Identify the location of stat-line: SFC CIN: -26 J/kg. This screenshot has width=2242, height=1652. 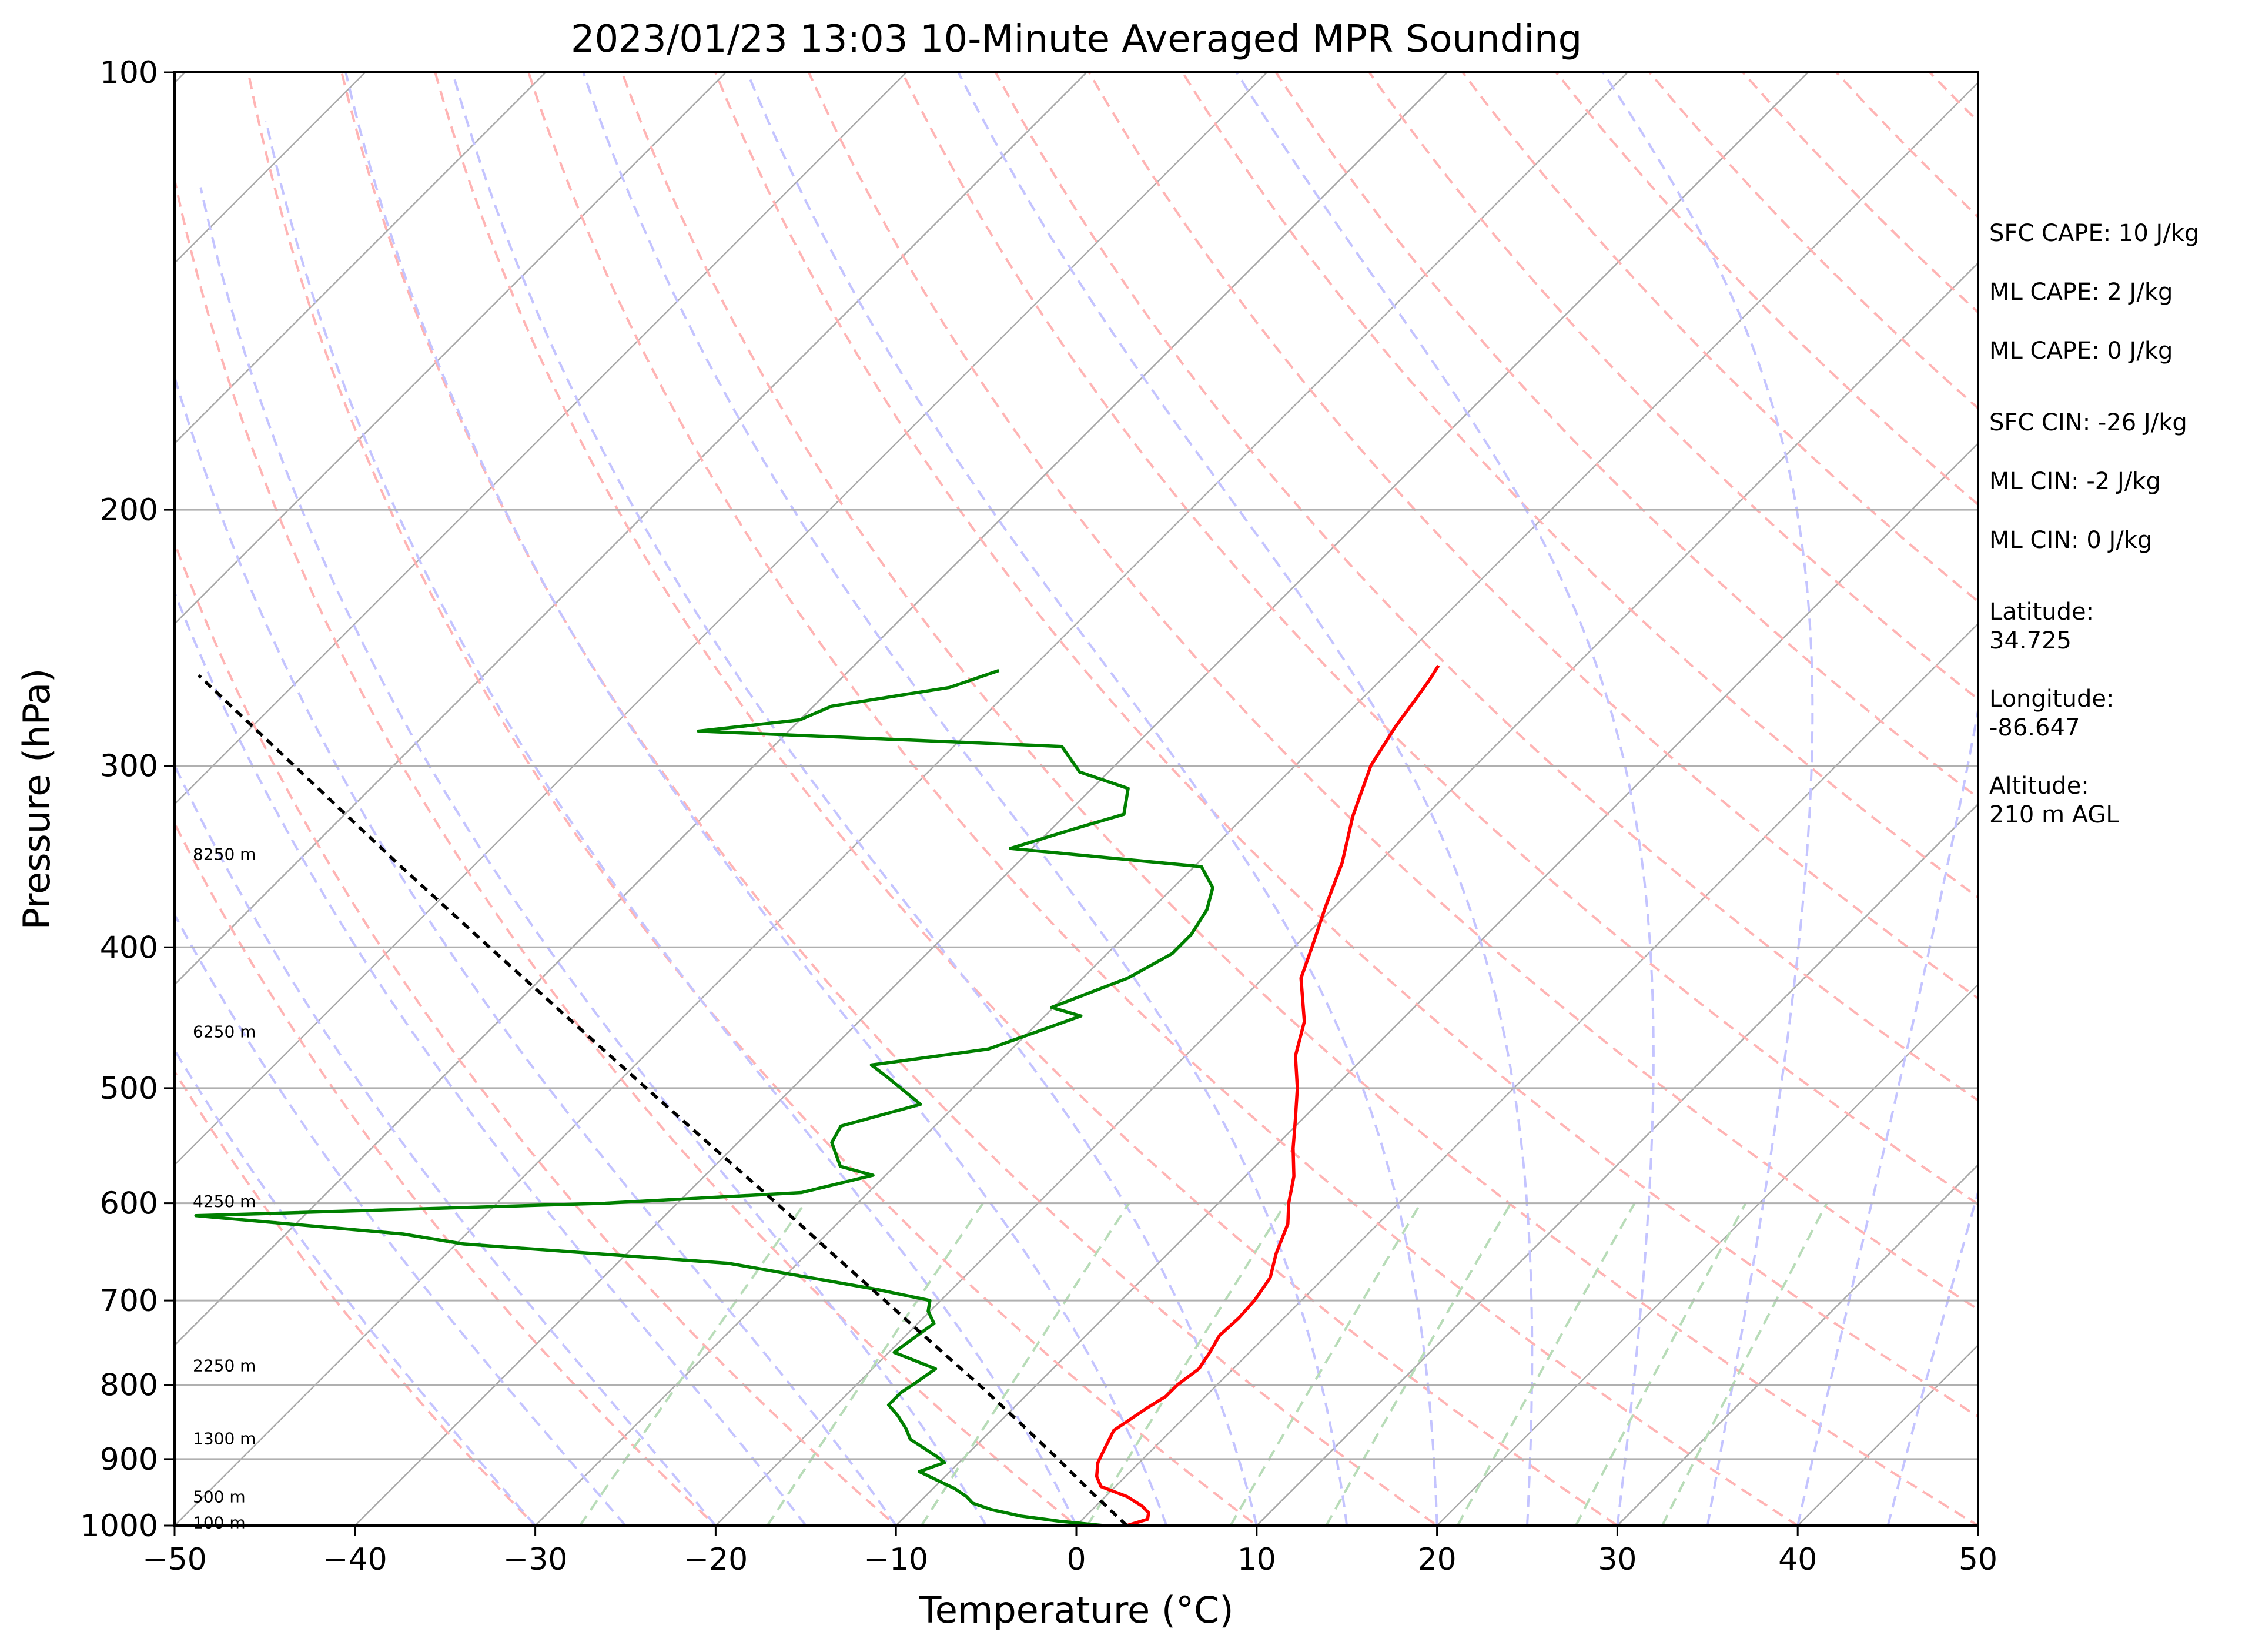
(2088, 423).